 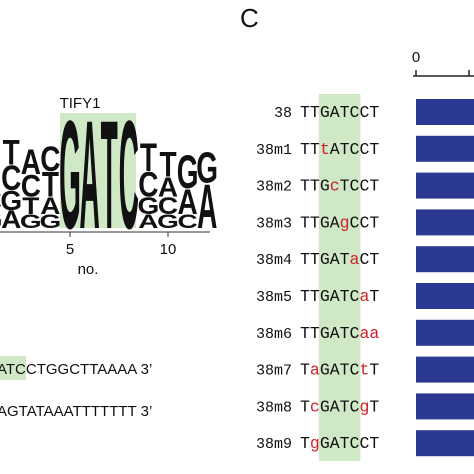 I want to click on row-sequence: TTGATaCT, so click(x=339, y=259).